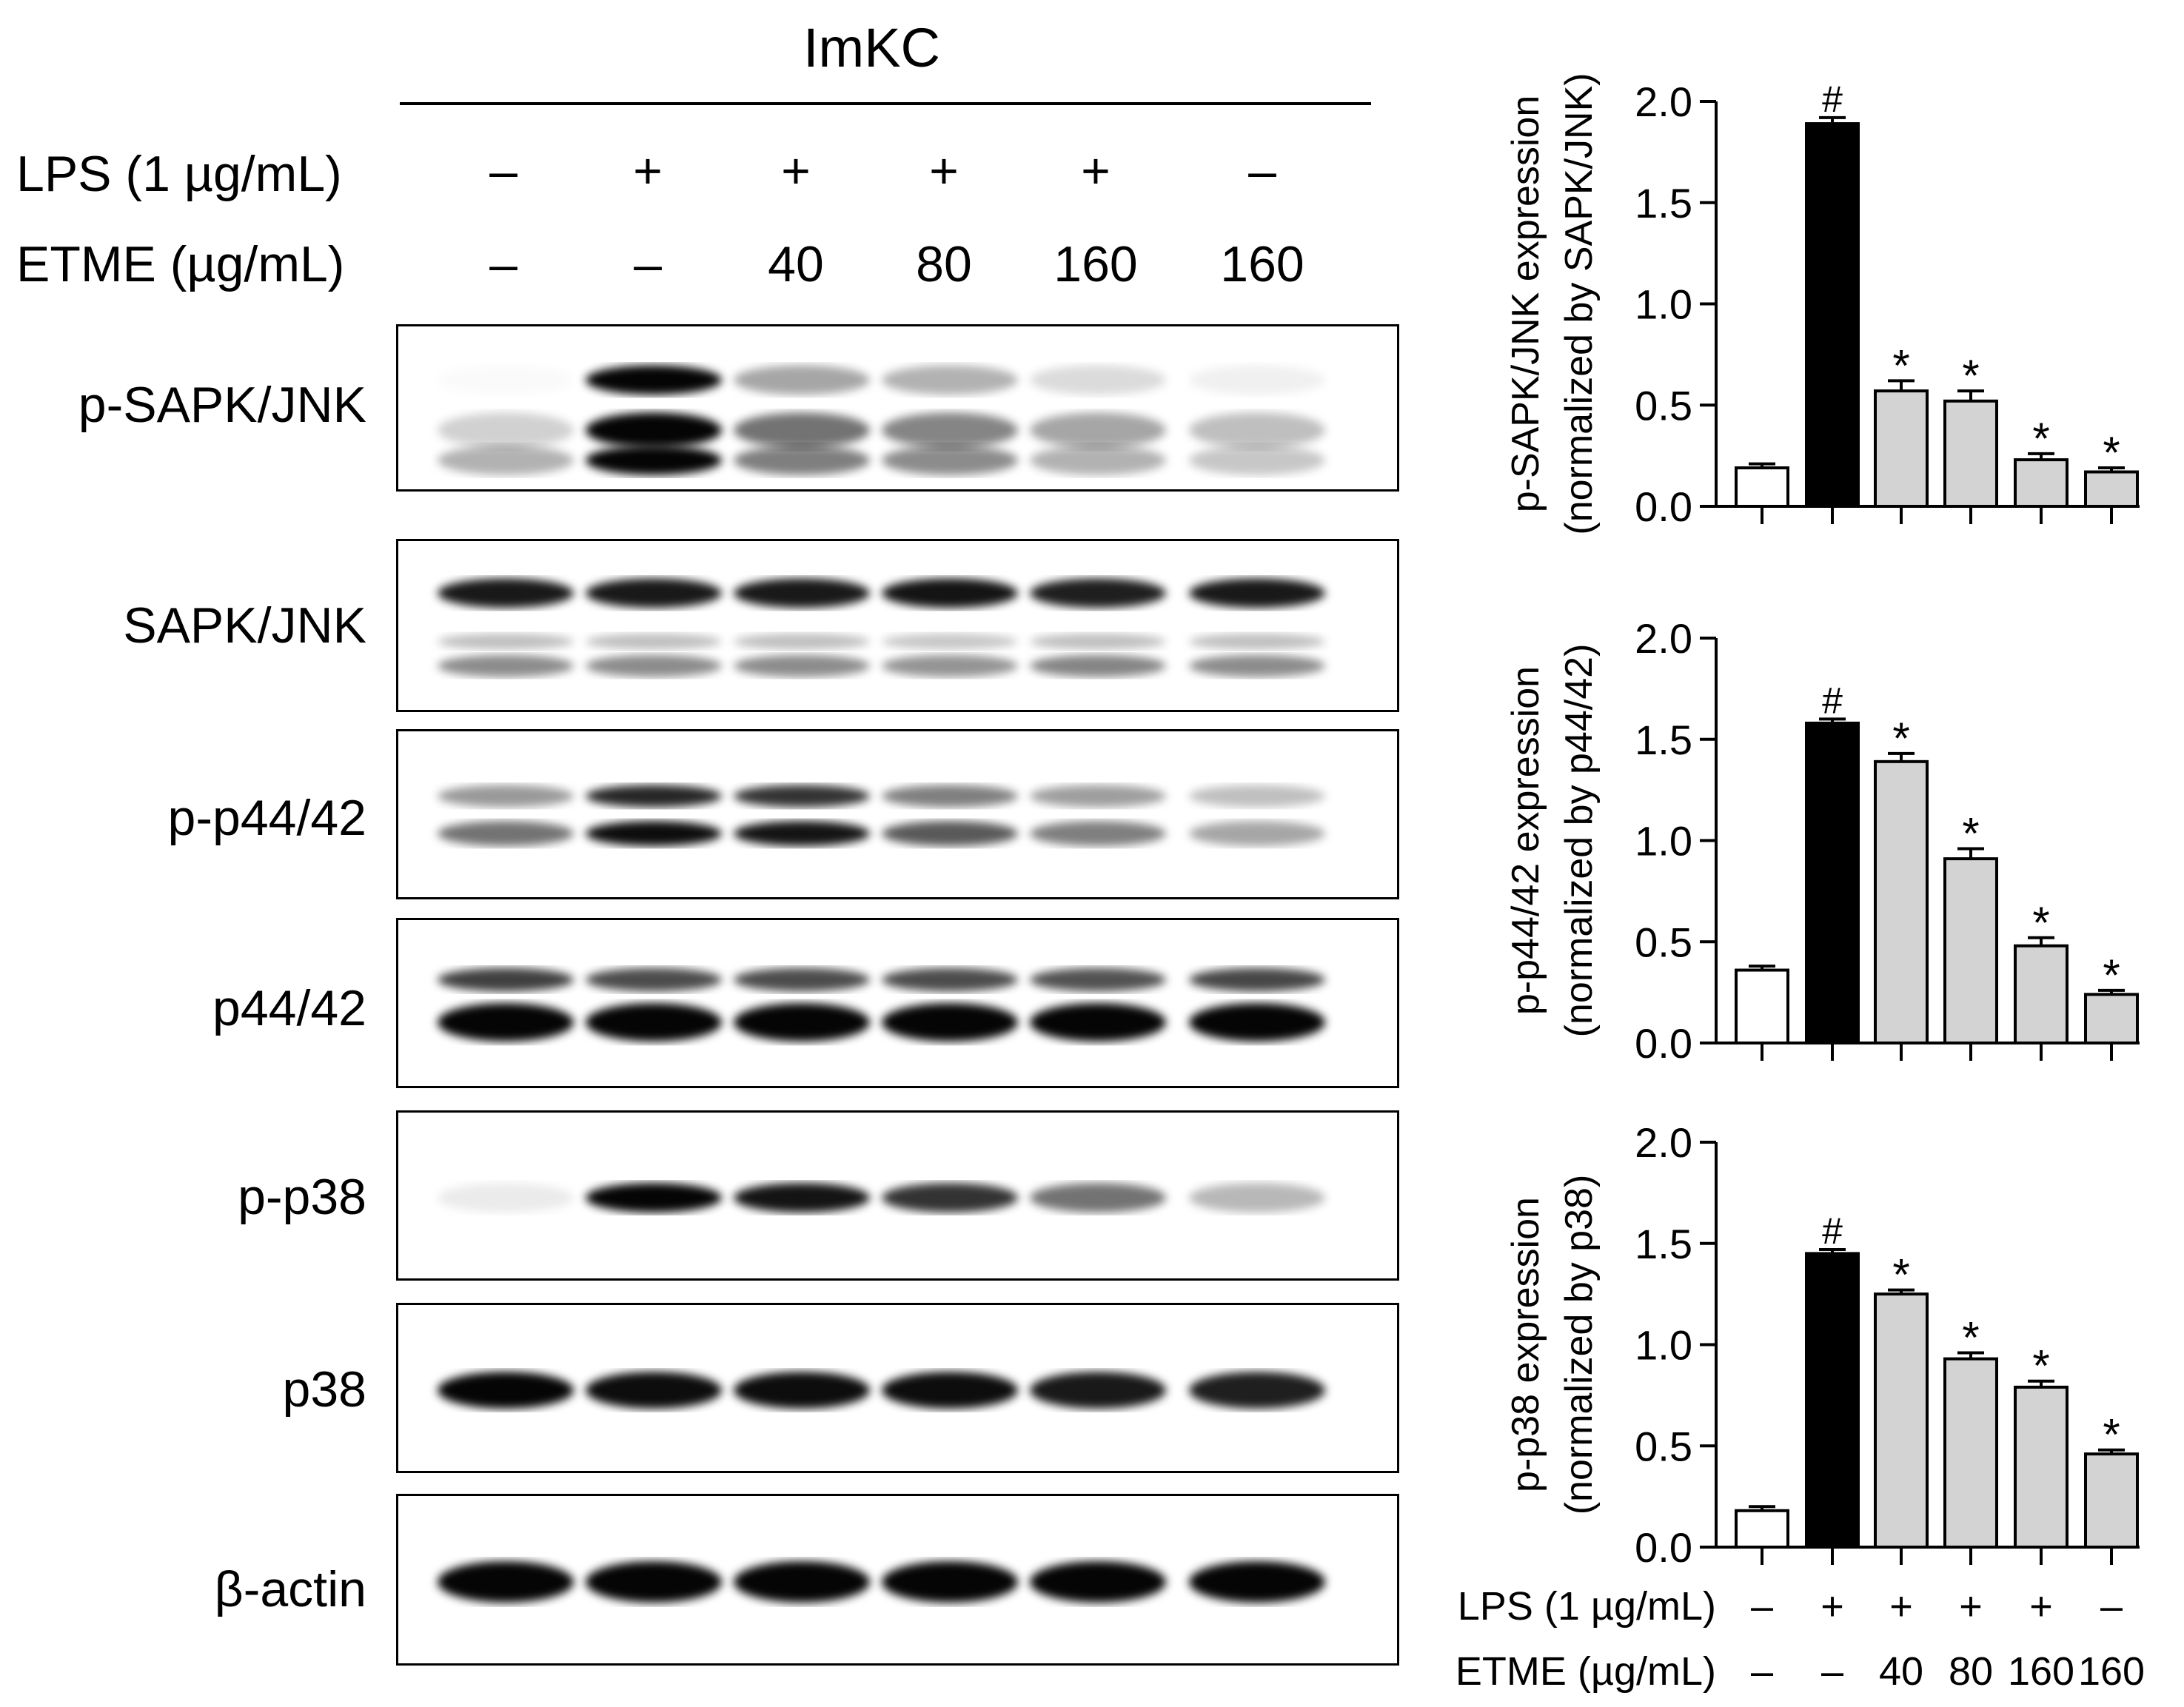 The height and width of the screenshot is (1707, 2184). What do you see at coordinates (290, 1589) in the screenshot?
I see `blot-label-7: β-actin` at bounding box center [290, 1589].